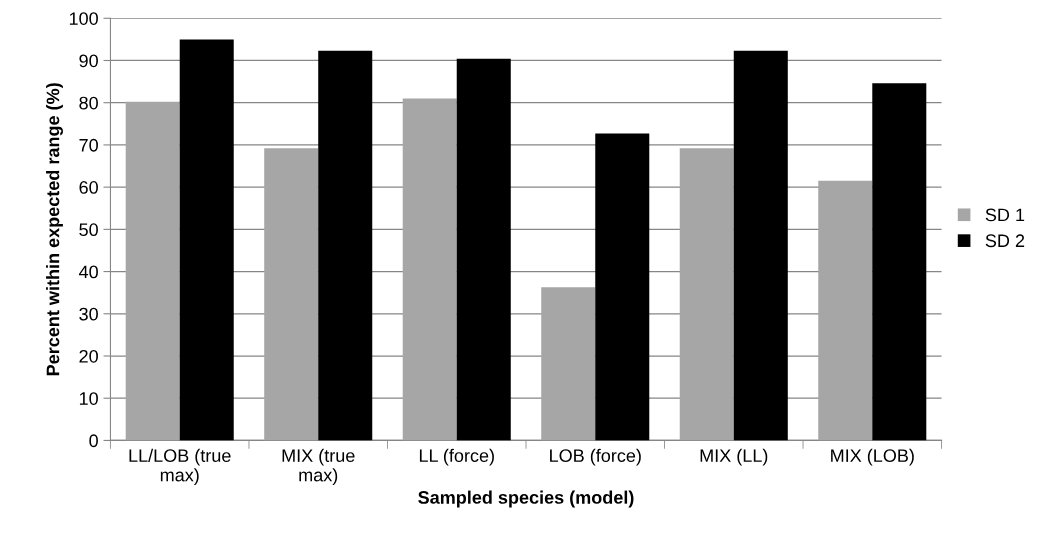  What do you see at coordinates (88, 103) in the screenshot?
I see `y-tick-label: 80` at bounding box center [88, 103].